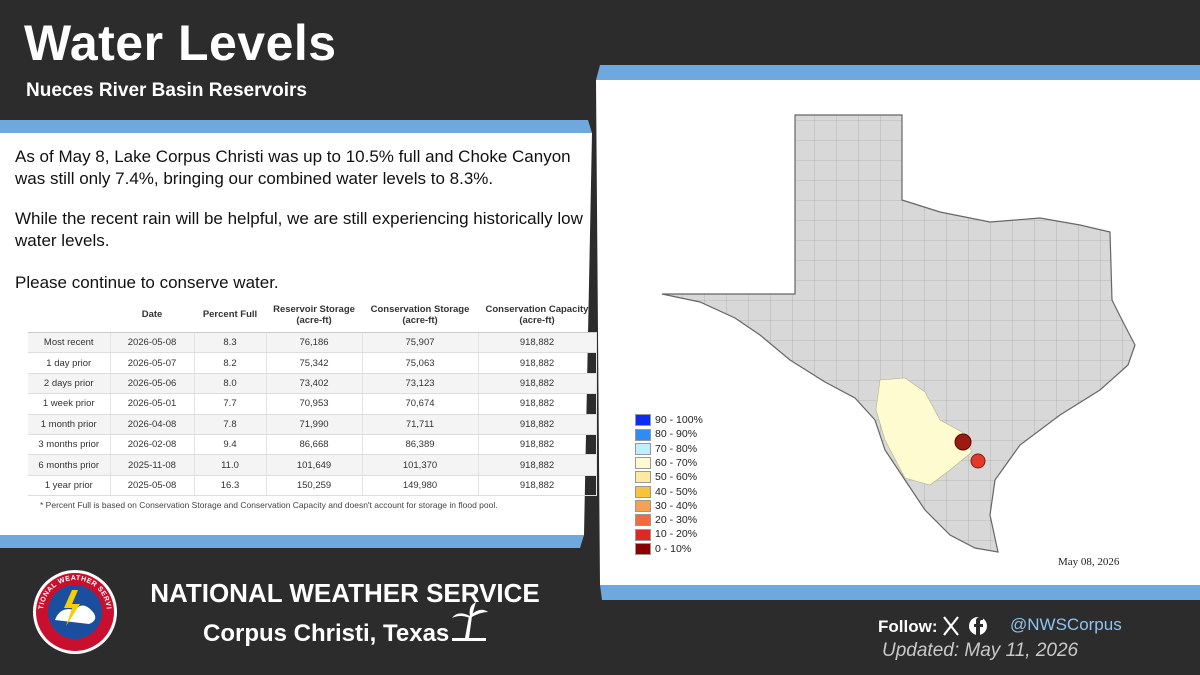 Image resolution: width=1200 pixels, height=675 pixels. I want to click on table-cell: 7.7, so click(230, 404).